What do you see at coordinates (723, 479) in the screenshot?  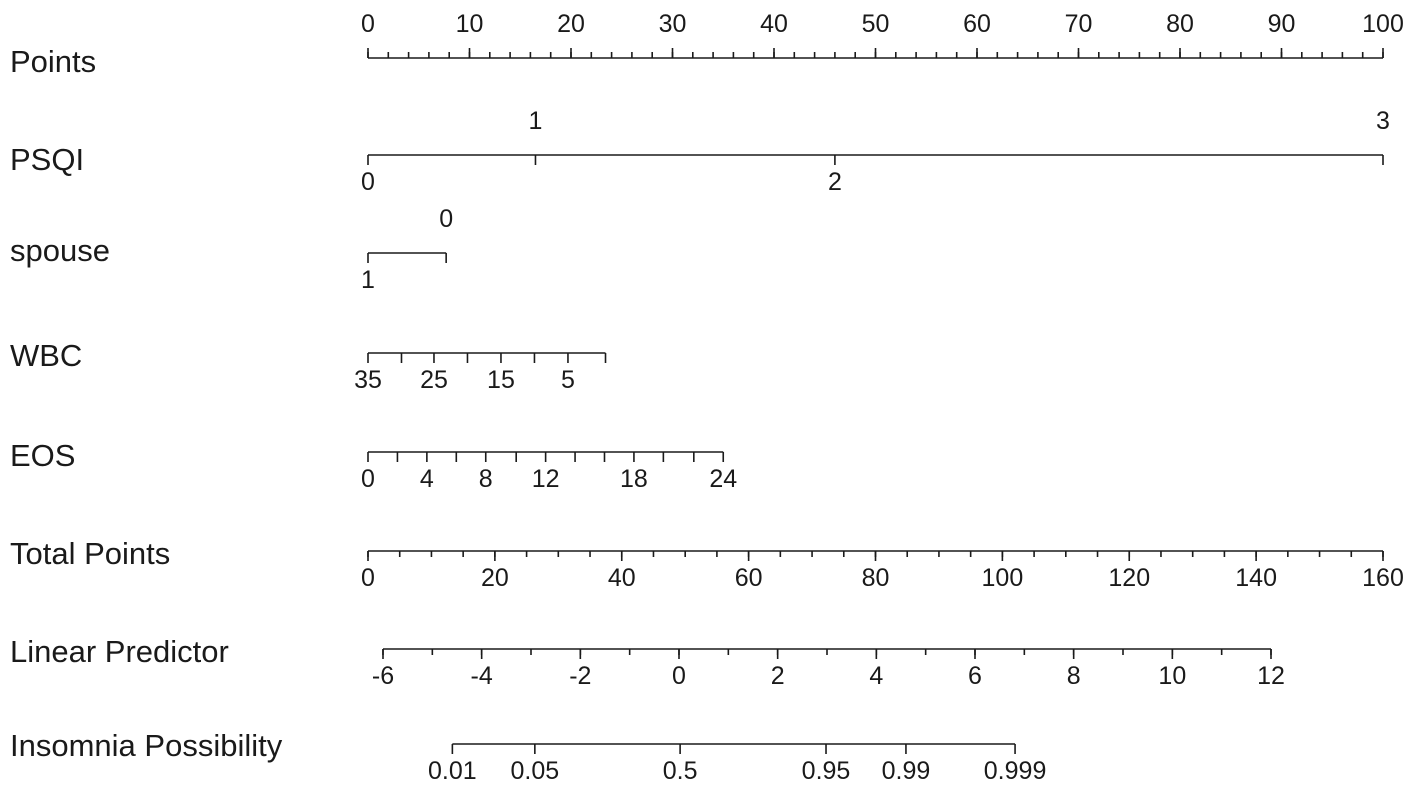 I see `tick-label-eos: 24` at bounding box center [723, 479].